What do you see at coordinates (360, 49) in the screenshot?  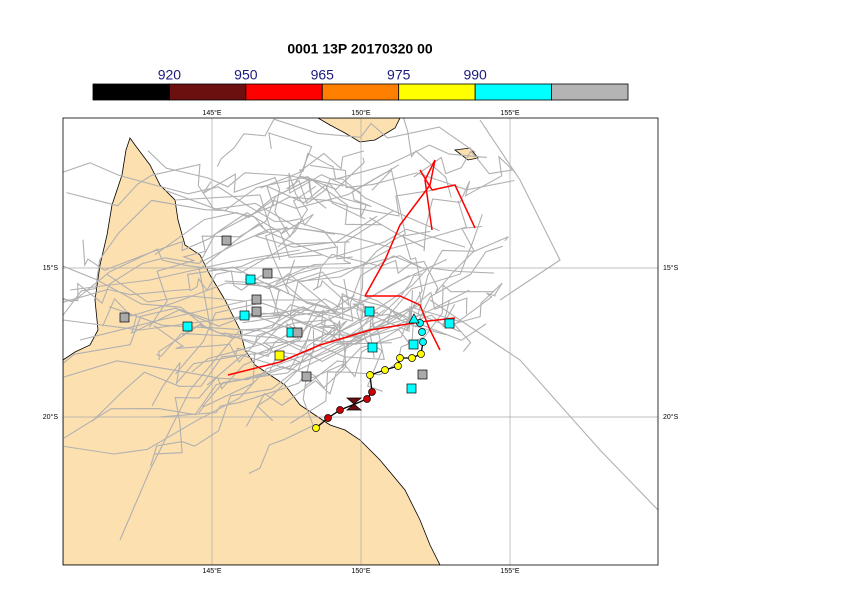 I see `title: 0001 13P 20170320 00` at bounding box center [360, 49].